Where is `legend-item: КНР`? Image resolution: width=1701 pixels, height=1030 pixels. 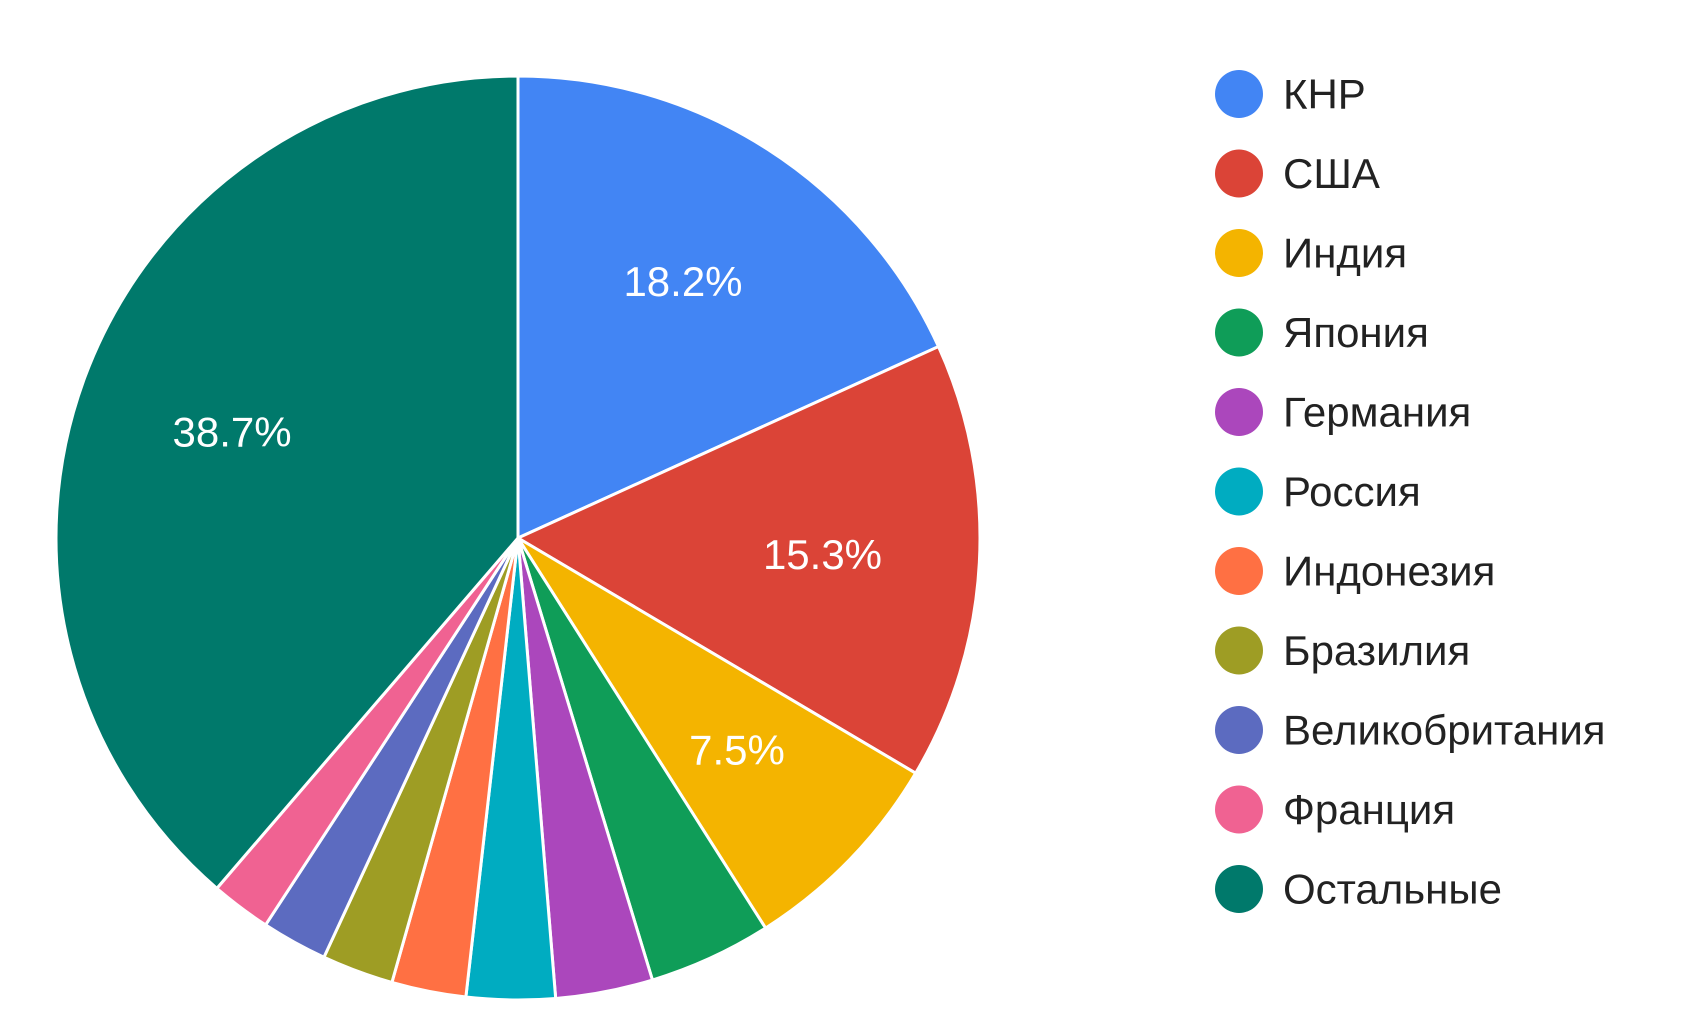 legend-item: КНР is located at coordinates (1290, 94).